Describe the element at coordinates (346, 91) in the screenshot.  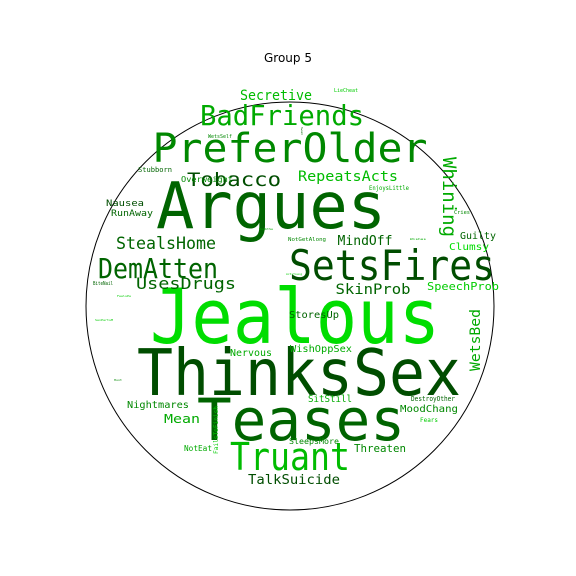
I see `word-liecheat: LieCheat` at that location.